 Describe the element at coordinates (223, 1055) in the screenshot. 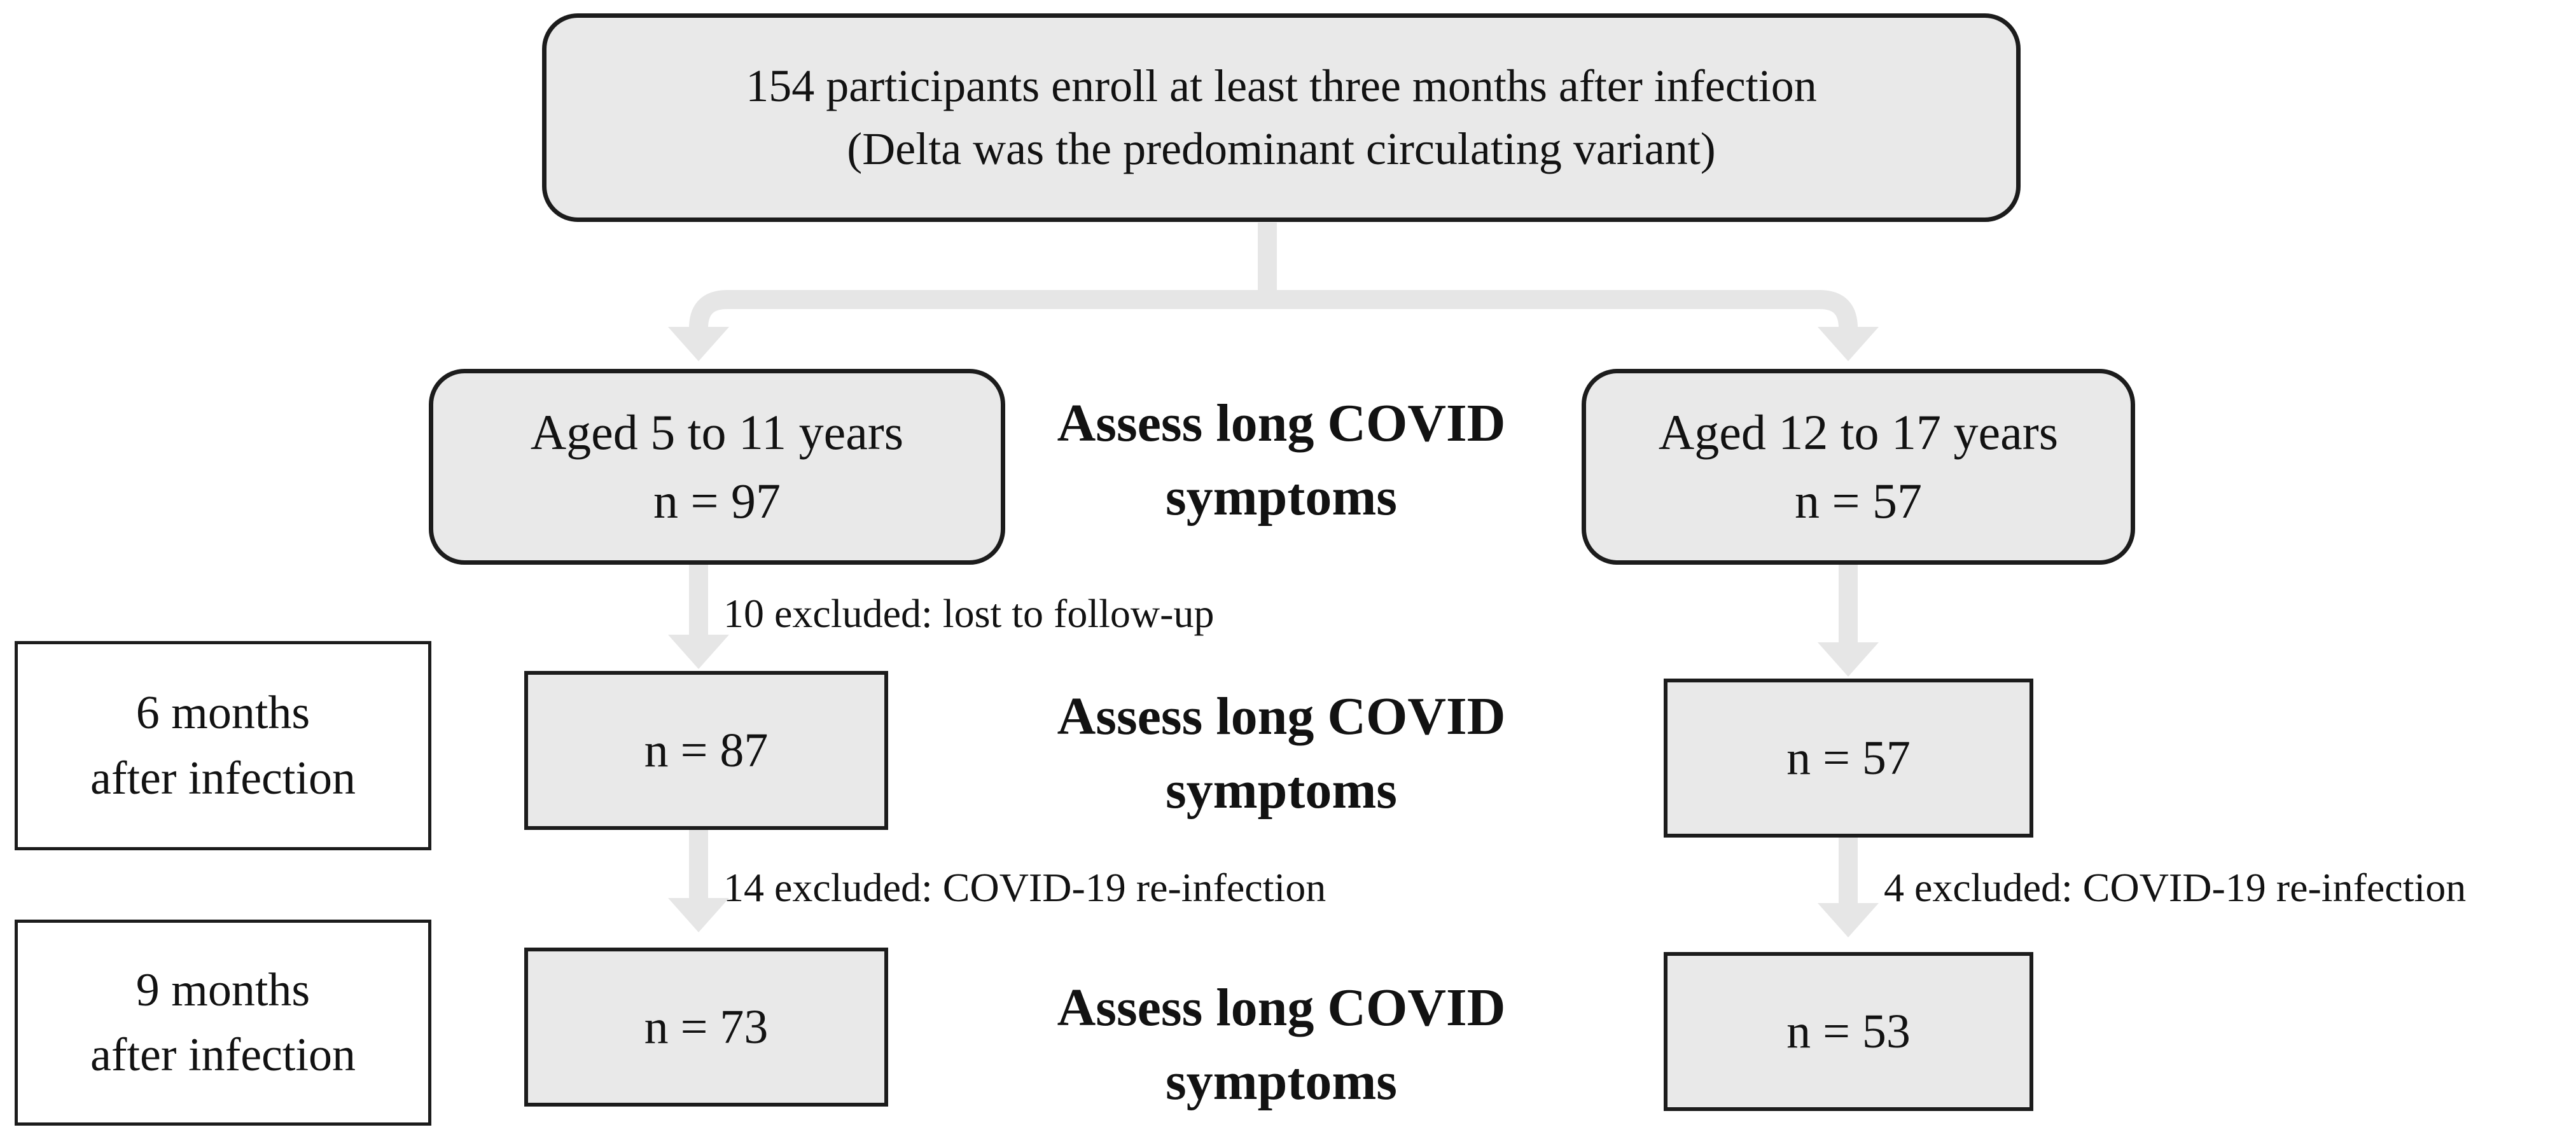

I see `timepoint-9-months-line2: after infection` at that location.